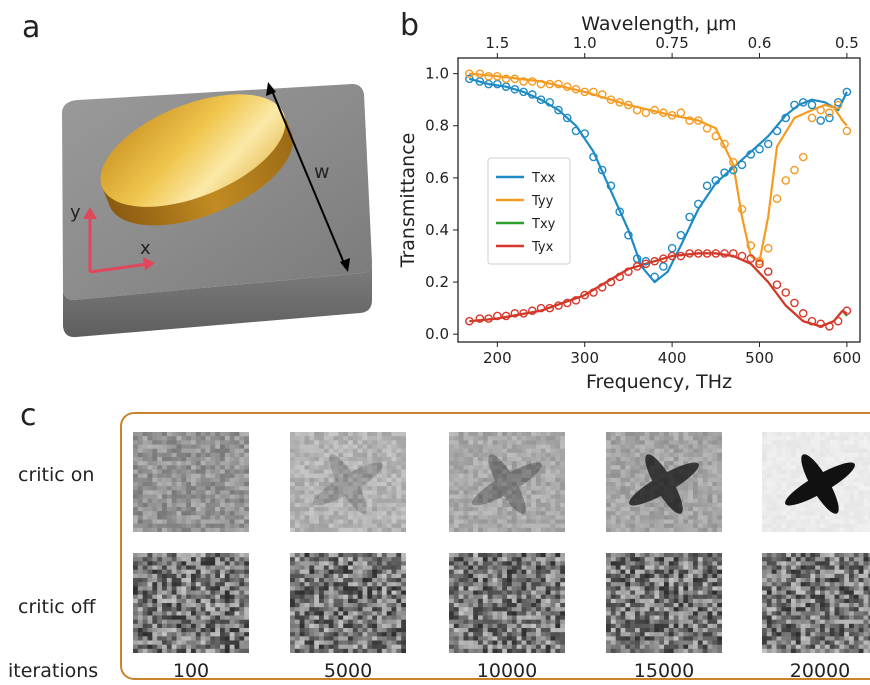 This screenshot has height=685, width=870. What do you see at coordinates (217, 210) in the screenshot?
I see `metasurface-unit-cell: w y x` at bounding box center [217, 210].